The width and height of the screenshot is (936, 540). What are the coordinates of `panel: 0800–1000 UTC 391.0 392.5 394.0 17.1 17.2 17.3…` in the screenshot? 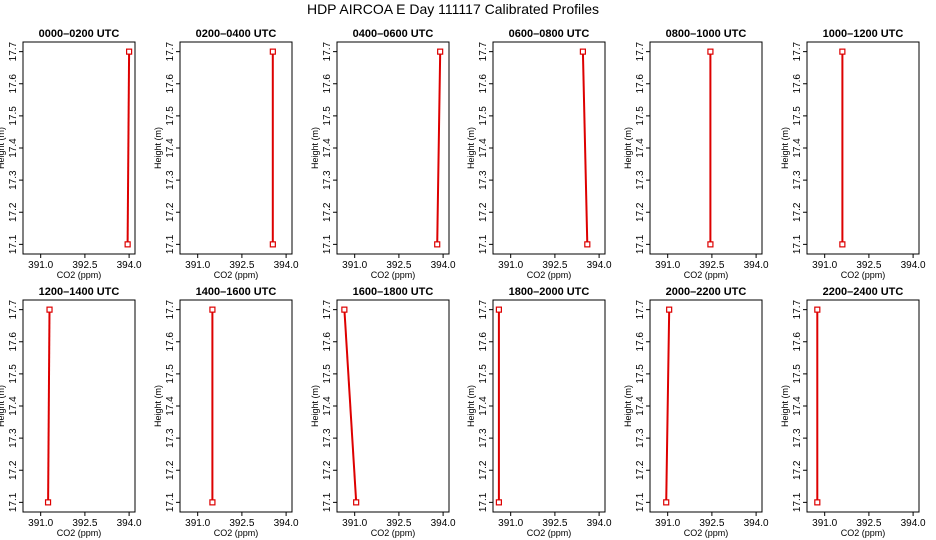 It's located at (696, 154).